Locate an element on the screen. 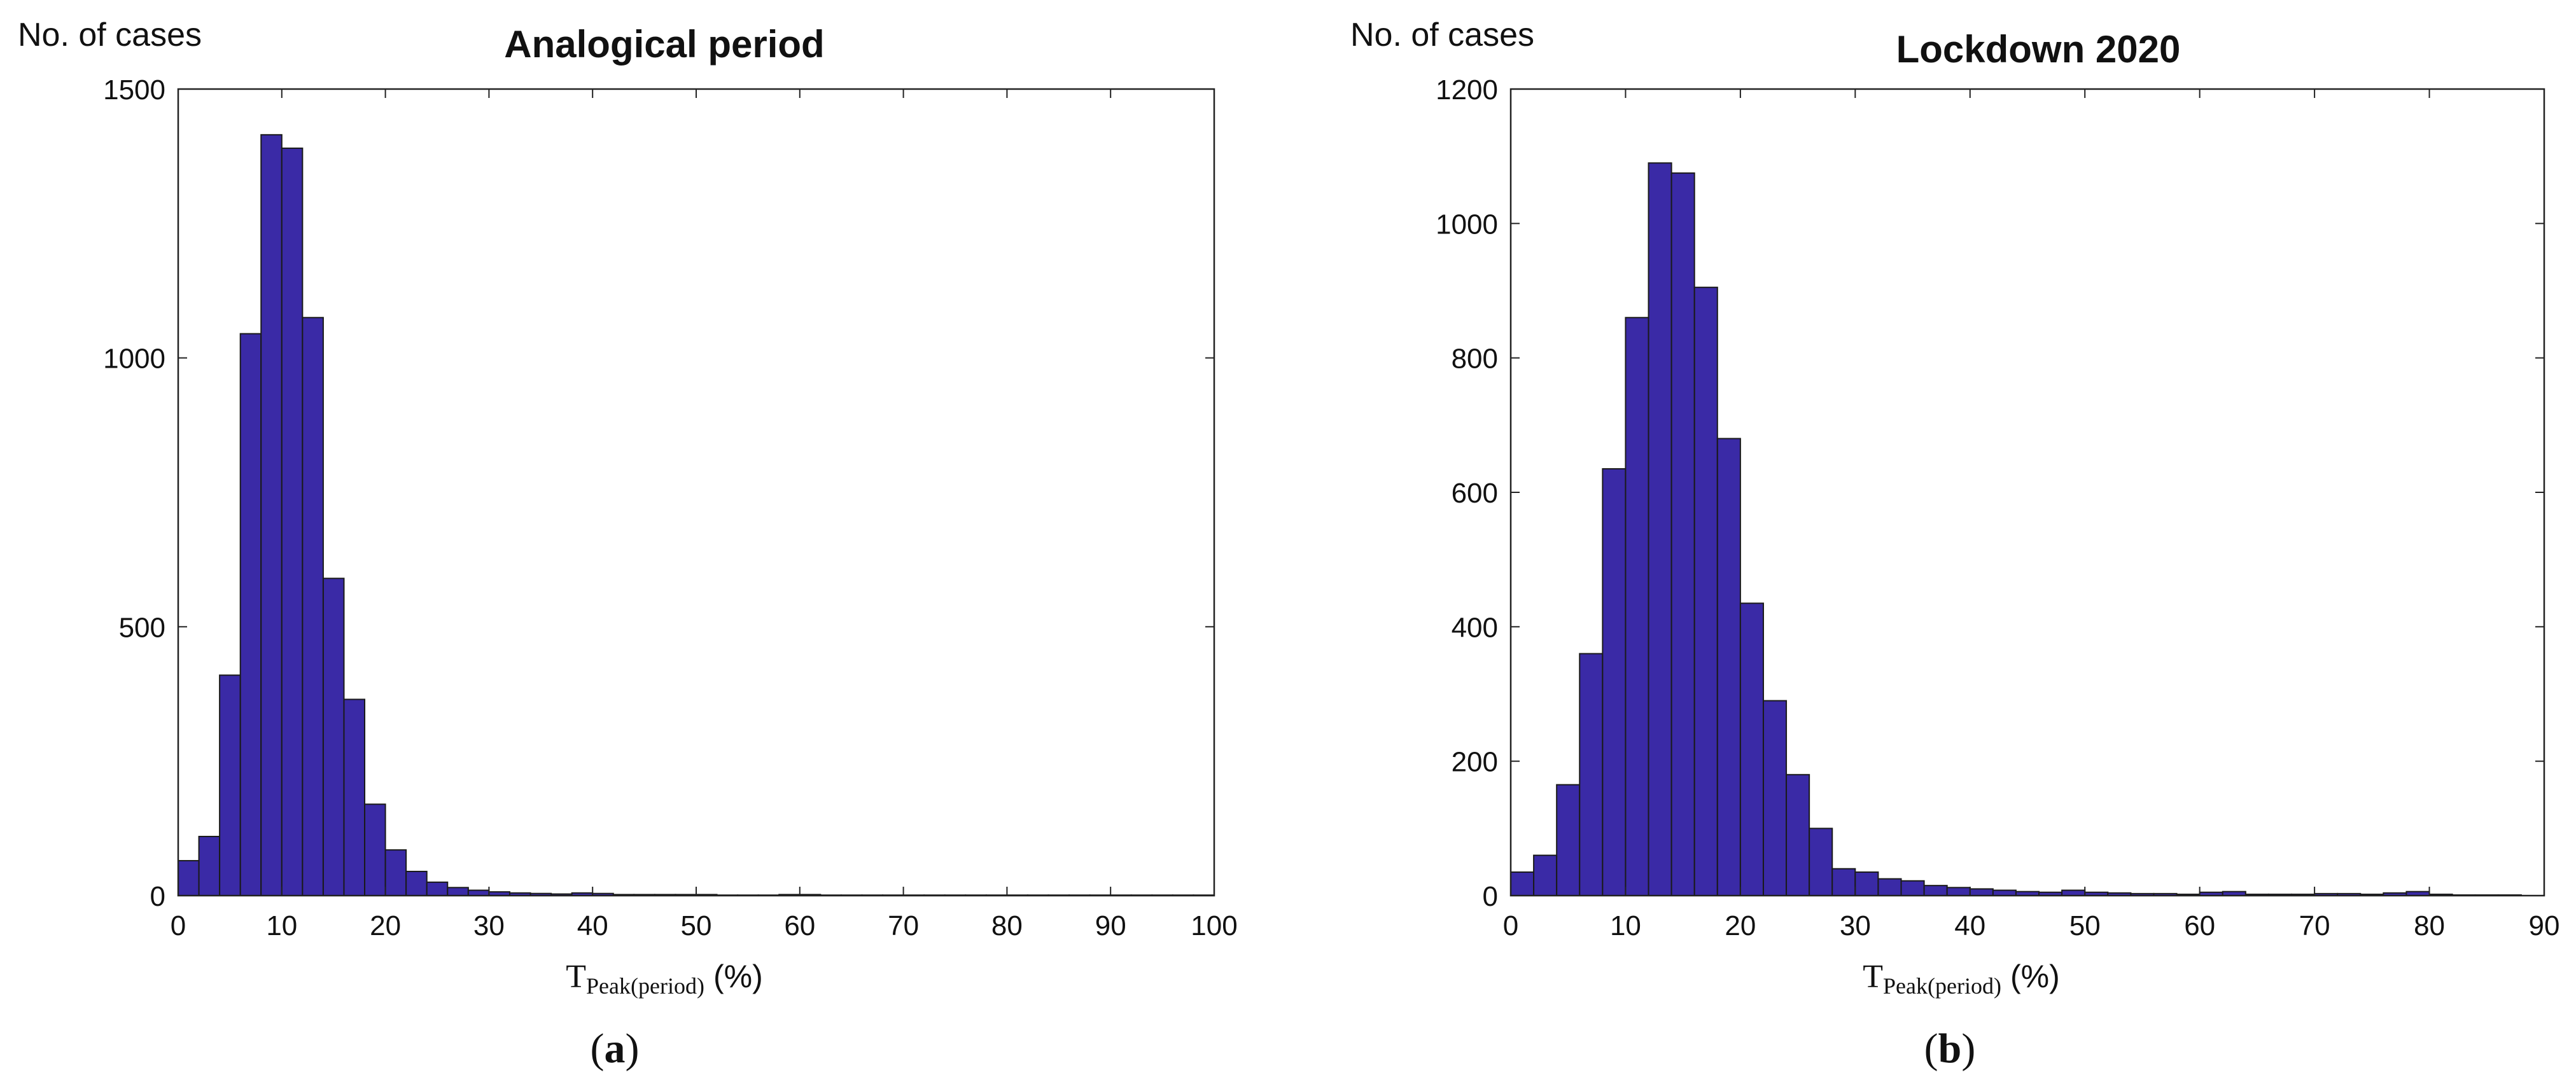 This screenshot has height=1089, width=2576. y-tick-label: 200 is located at coordinates (1475, 762).